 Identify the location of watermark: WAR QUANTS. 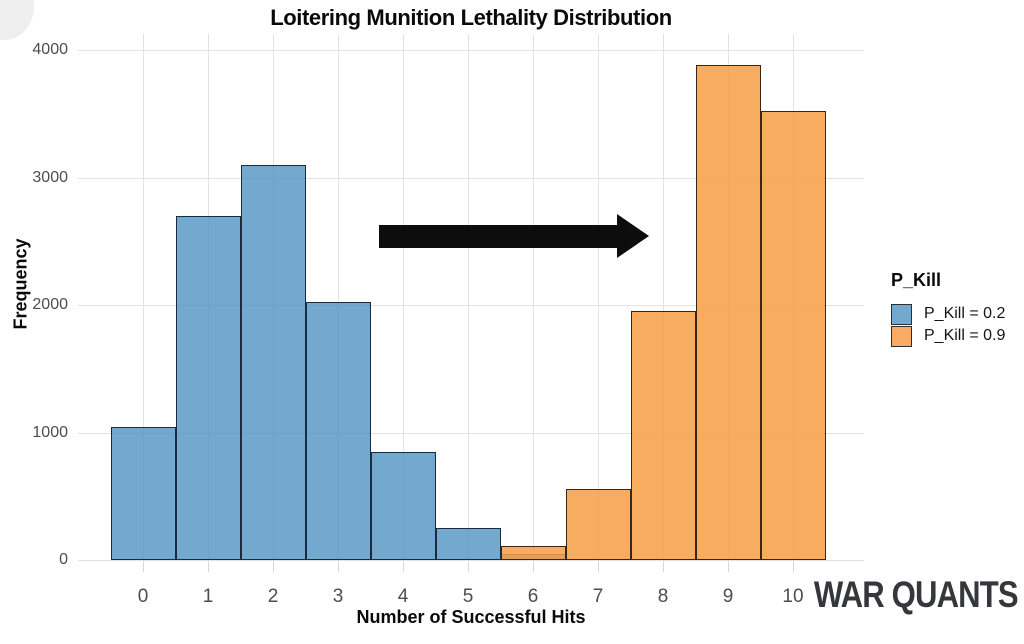
(916, 594).